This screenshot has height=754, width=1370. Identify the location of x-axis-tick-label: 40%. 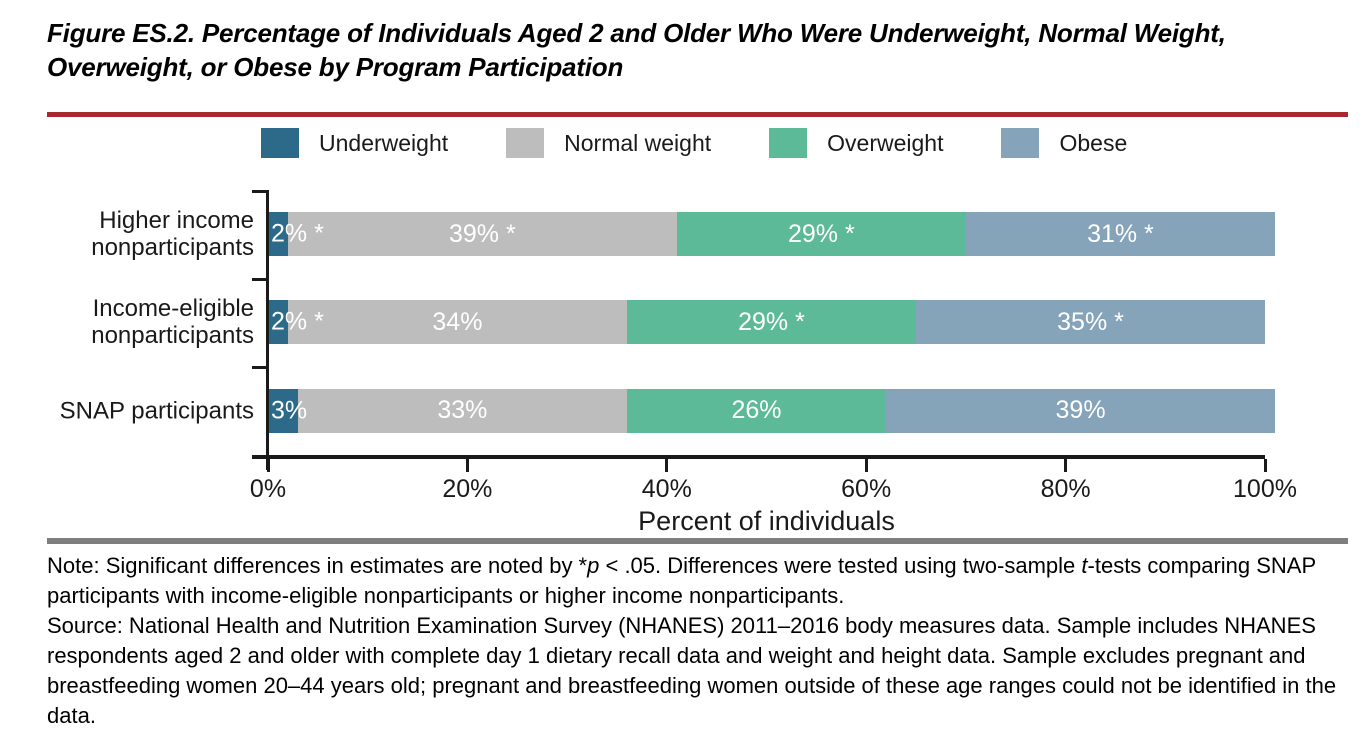
(666, 489).